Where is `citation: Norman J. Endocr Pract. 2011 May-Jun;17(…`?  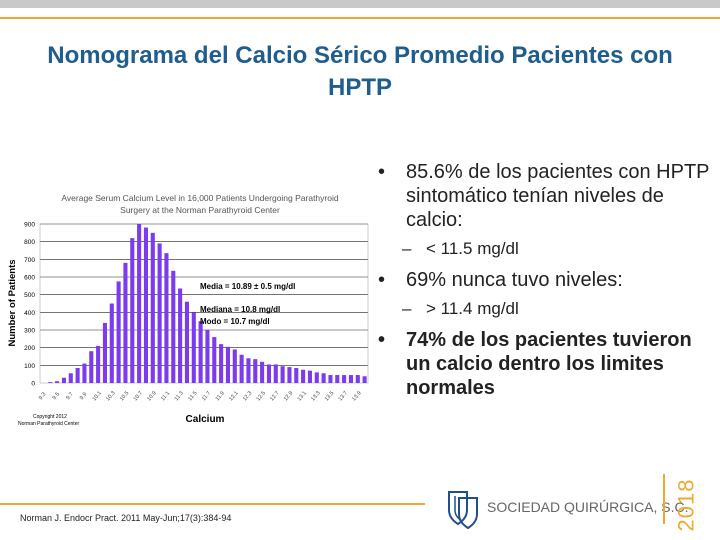
citation: Norman J. Endocr Pract. 2011 May-Jun;17(… is located at coordinates (126, 518).